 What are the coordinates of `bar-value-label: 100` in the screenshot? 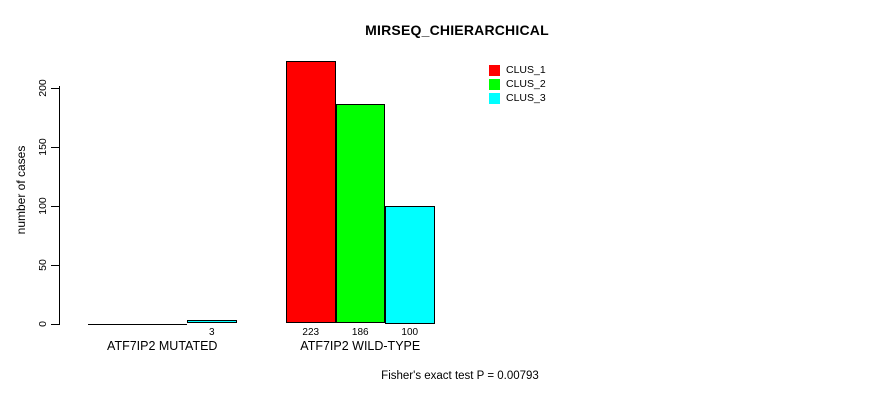 It's located at (410, 332).